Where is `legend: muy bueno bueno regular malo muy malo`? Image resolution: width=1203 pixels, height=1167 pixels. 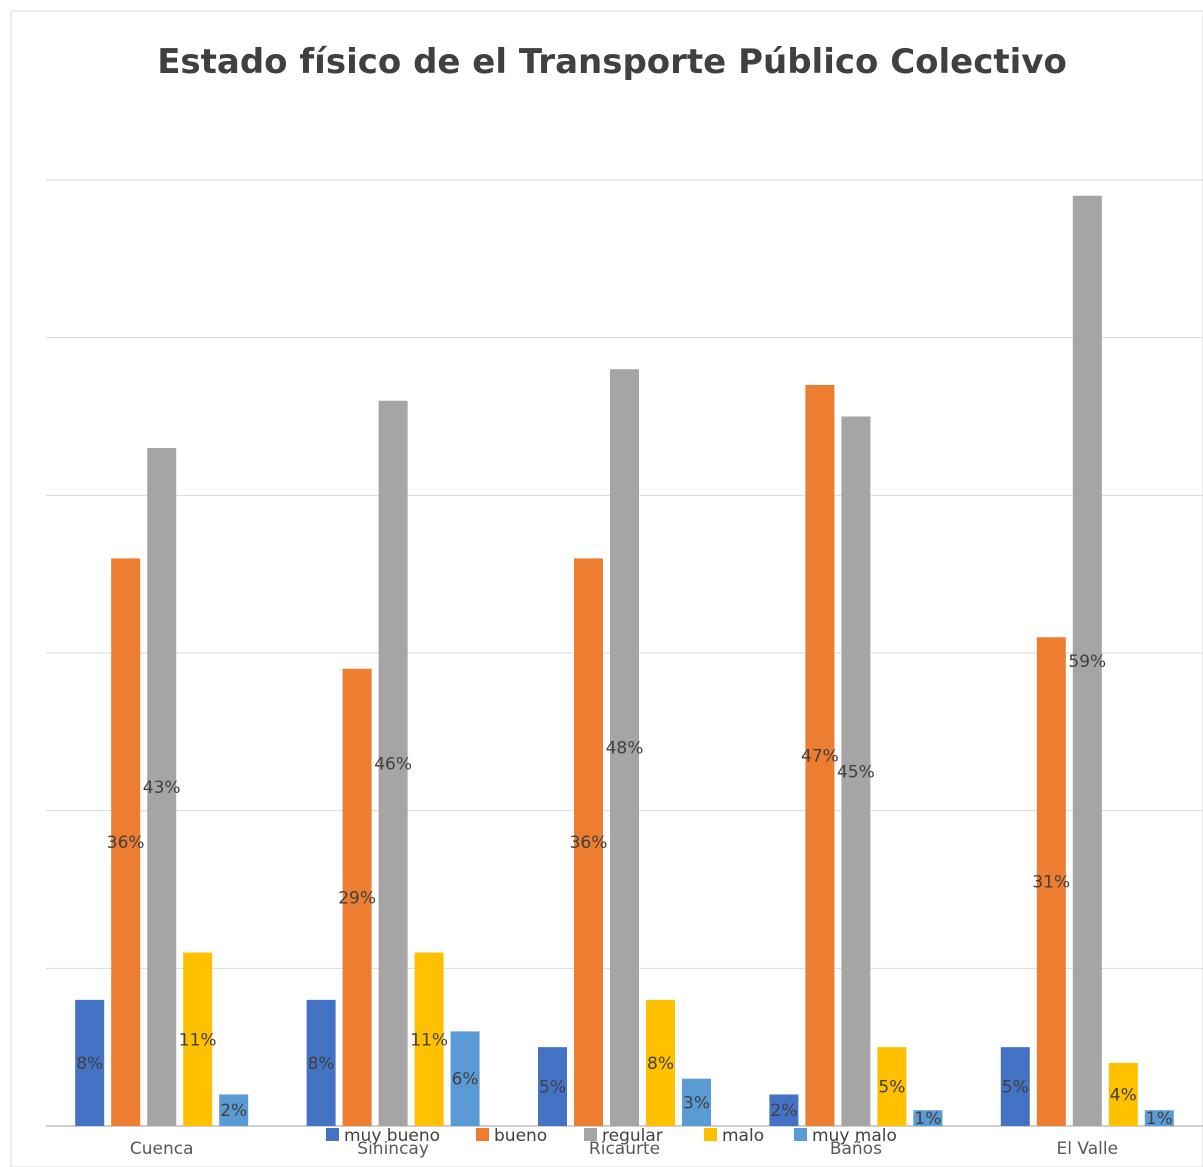 legend: muy bueno bueno regular malo muy malo is located at coordinates (611, 1136).